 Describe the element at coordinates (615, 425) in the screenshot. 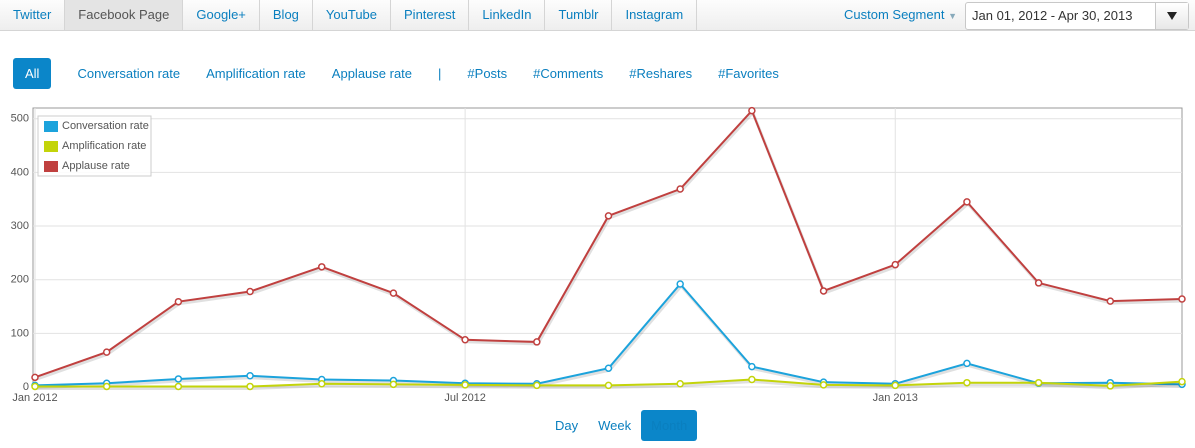

I see `period-button: Week` at that location.